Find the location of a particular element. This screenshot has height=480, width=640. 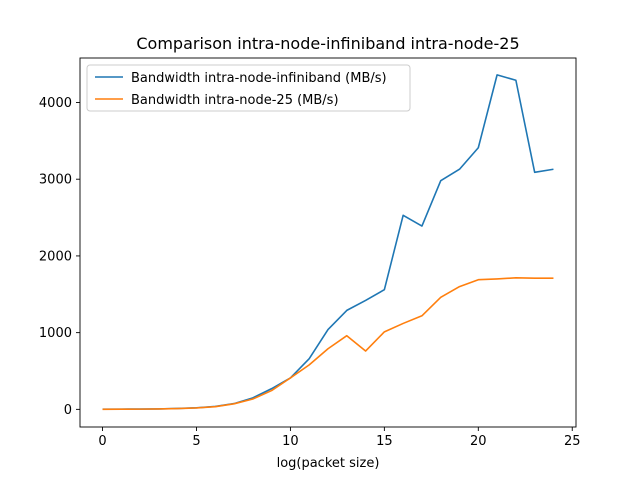

legend-label-1: Bandwidth intra-node-infiniband (MB/s) is located at coordinates (259, 78).